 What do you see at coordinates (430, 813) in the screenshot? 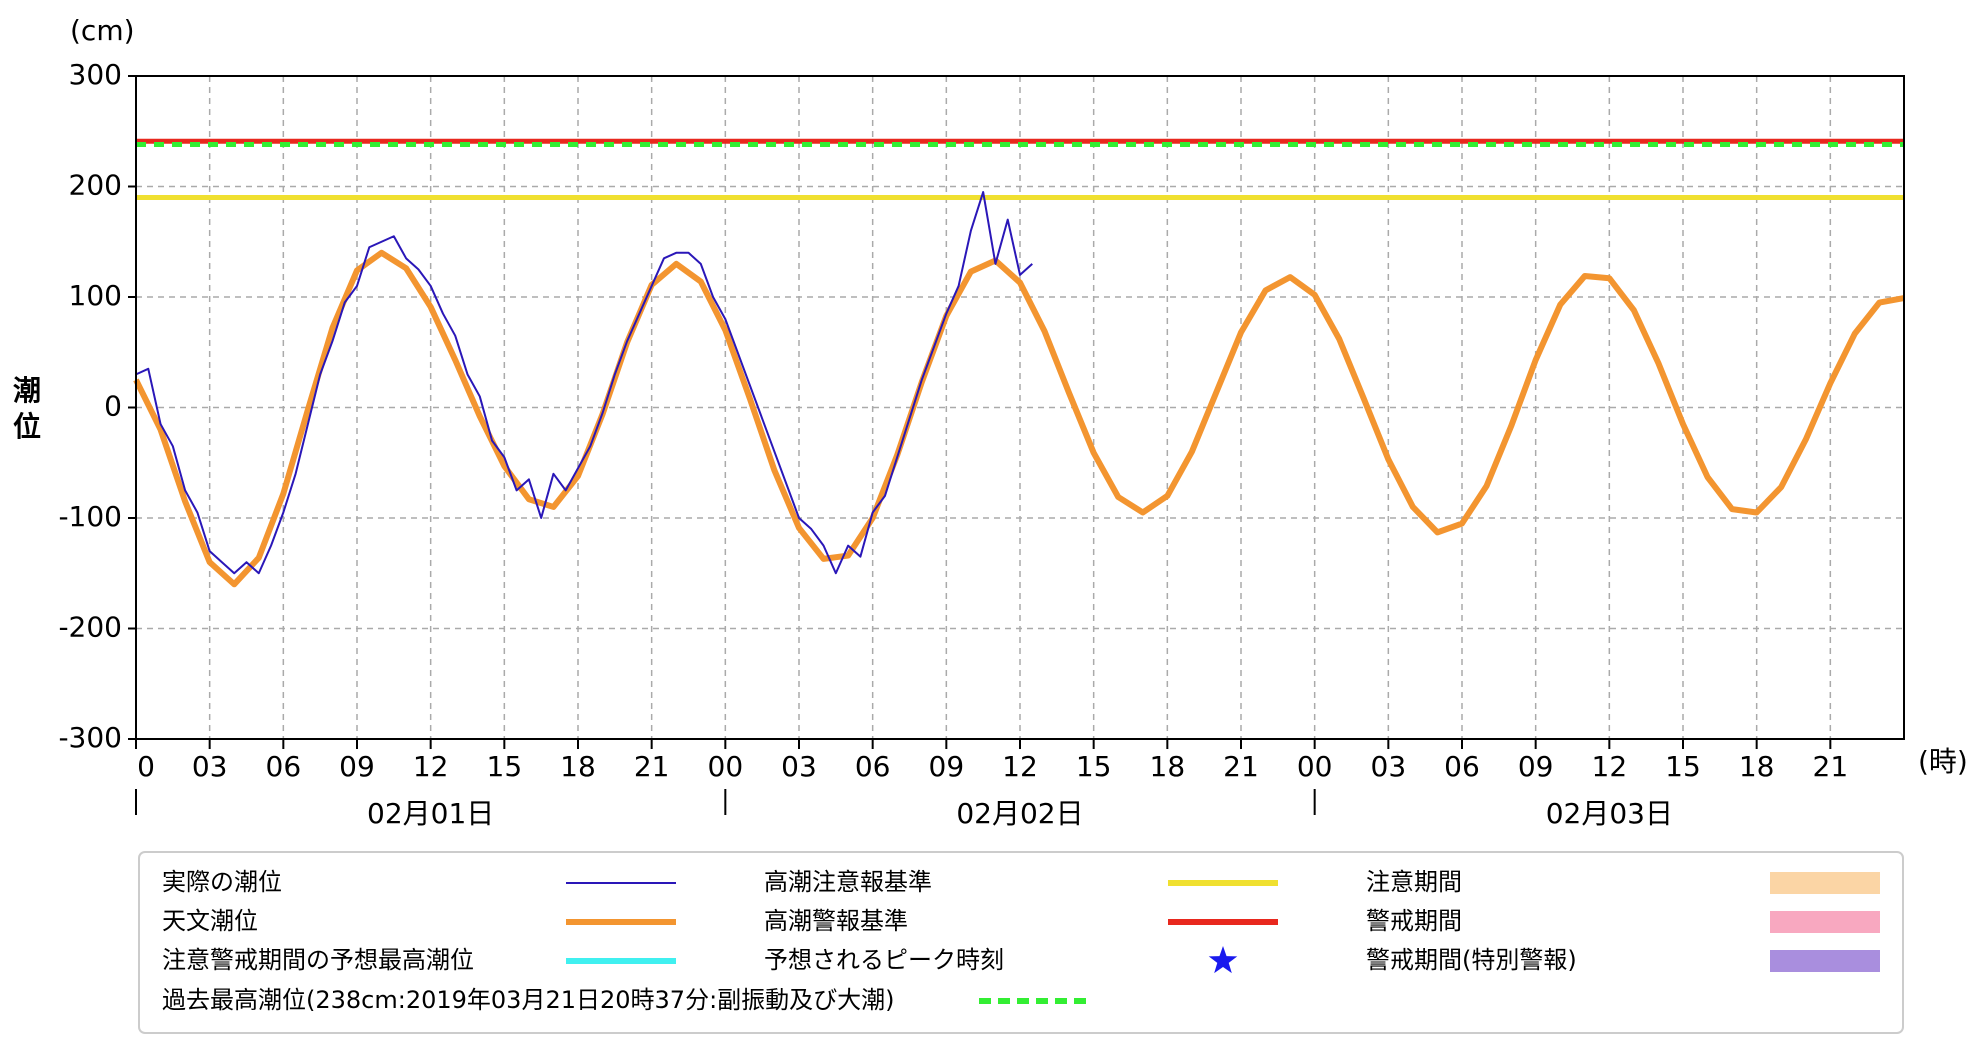
I see `day-label: 02月01日` at bounding box center [430, 813].